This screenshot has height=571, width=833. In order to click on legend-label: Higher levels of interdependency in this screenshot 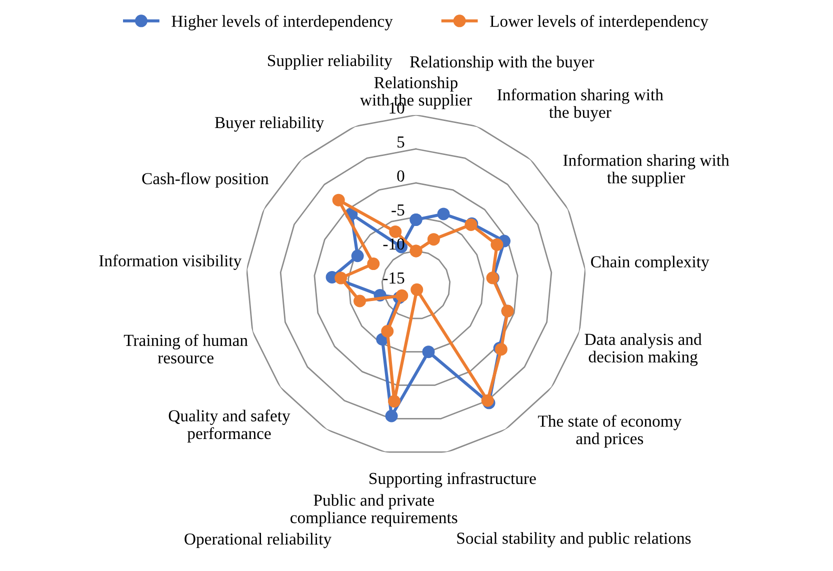, I will do `click(282, 22)`.